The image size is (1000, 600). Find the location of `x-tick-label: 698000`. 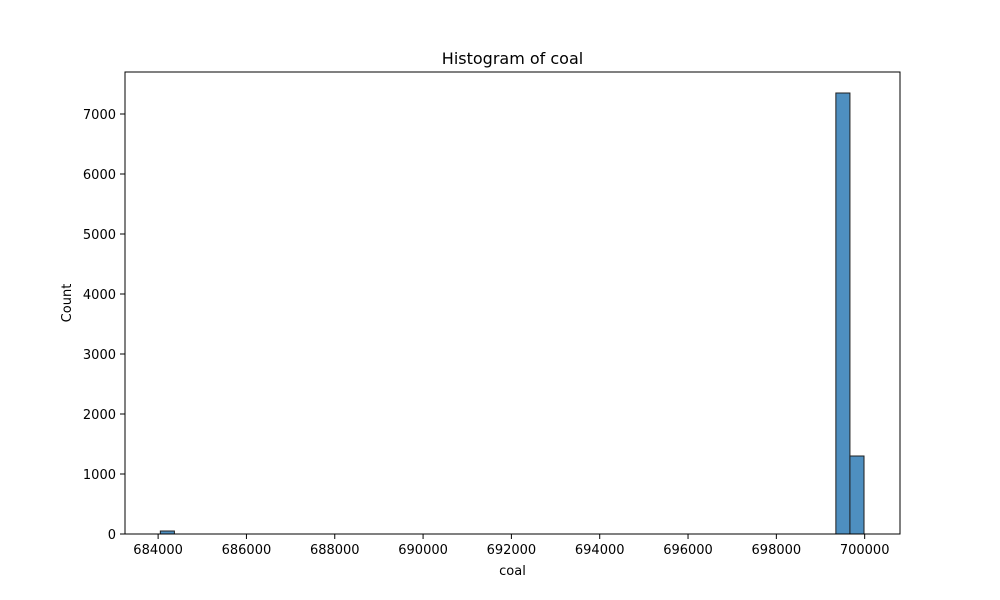

x-tick-label: 698000 is located at coordinates (777, 550).